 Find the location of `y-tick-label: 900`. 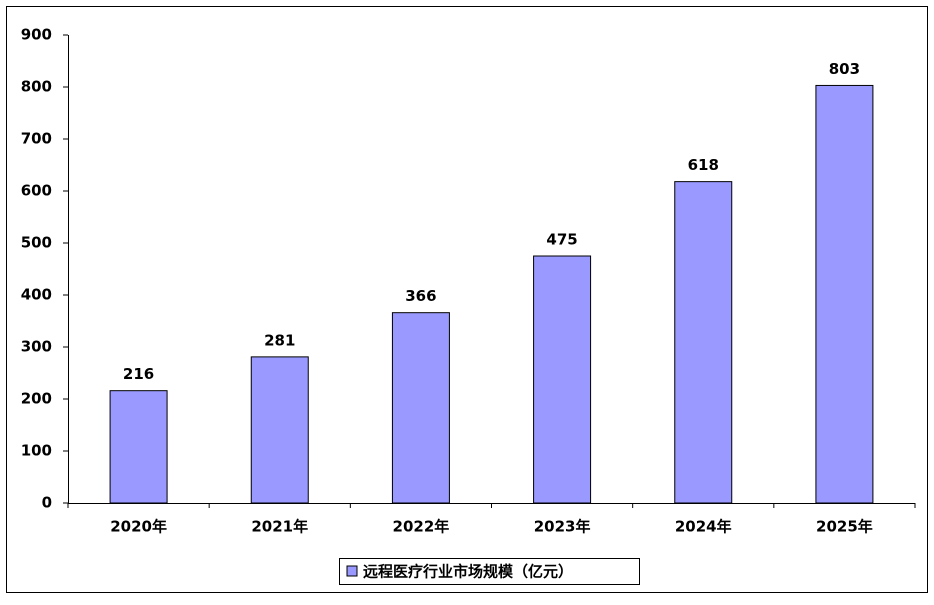

y-tick-label: 900 is located at coordinates (36, 35).